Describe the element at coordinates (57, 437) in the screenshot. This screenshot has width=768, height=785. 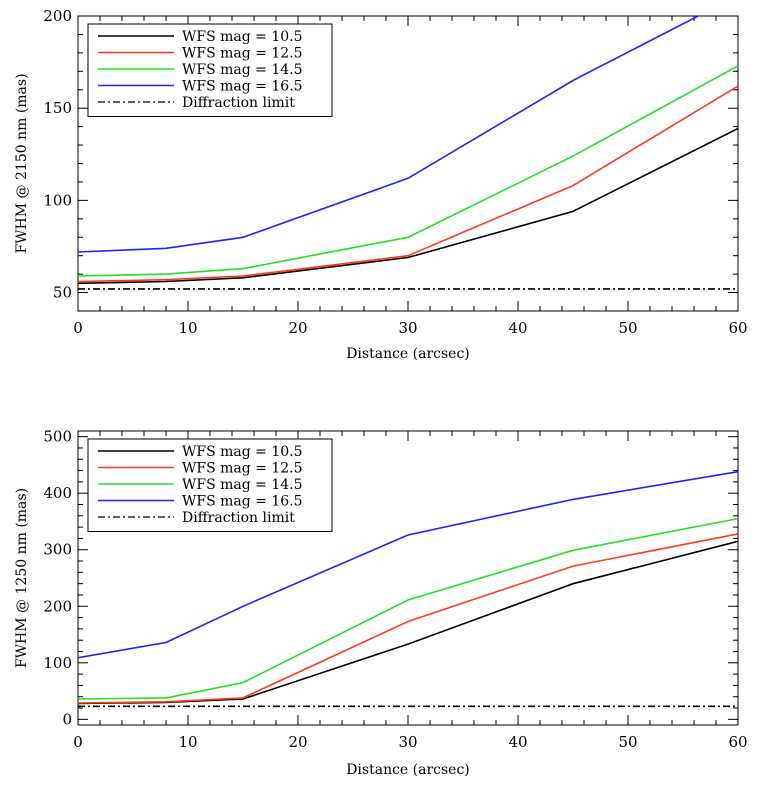
I see `y-tick-label: 500` at that location.